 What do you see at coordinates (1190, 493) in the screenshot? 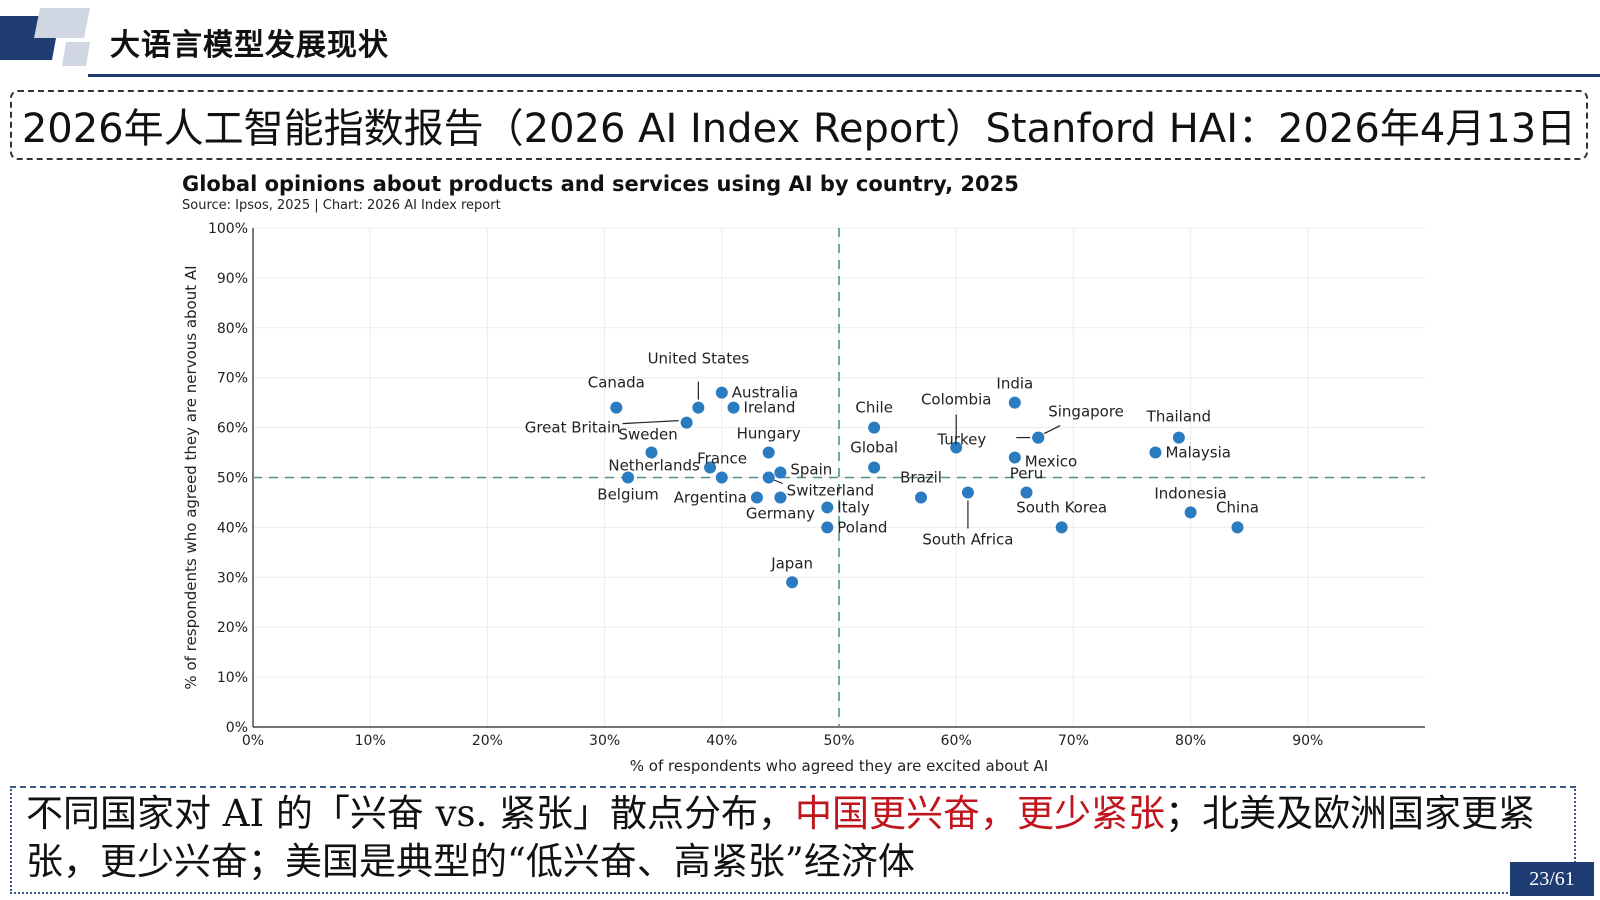
I see `point-label: Indonesia` at bounding box center [1190, 493].